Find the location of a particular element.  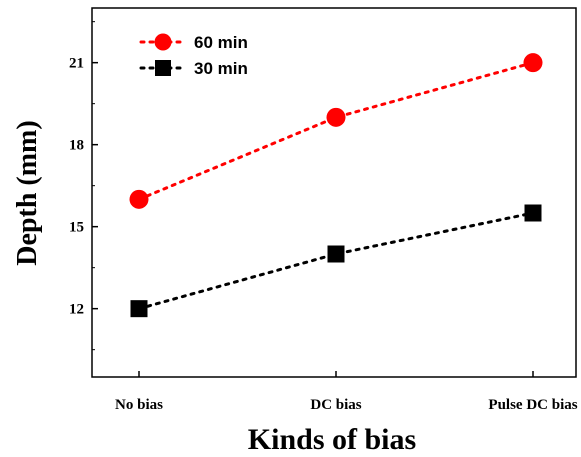

legend-label: 30 min is located at coordinates (221, 68).